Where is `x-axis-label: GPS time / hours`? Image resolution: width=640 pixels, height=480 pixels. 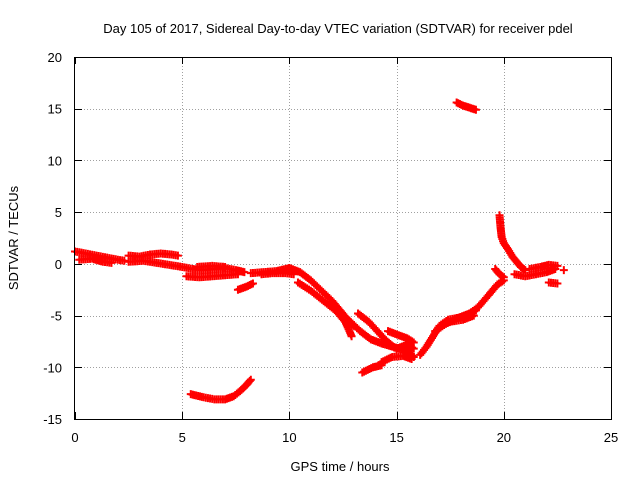
x-axis-label: GPS time / hours is located at coordinates (340, 466).